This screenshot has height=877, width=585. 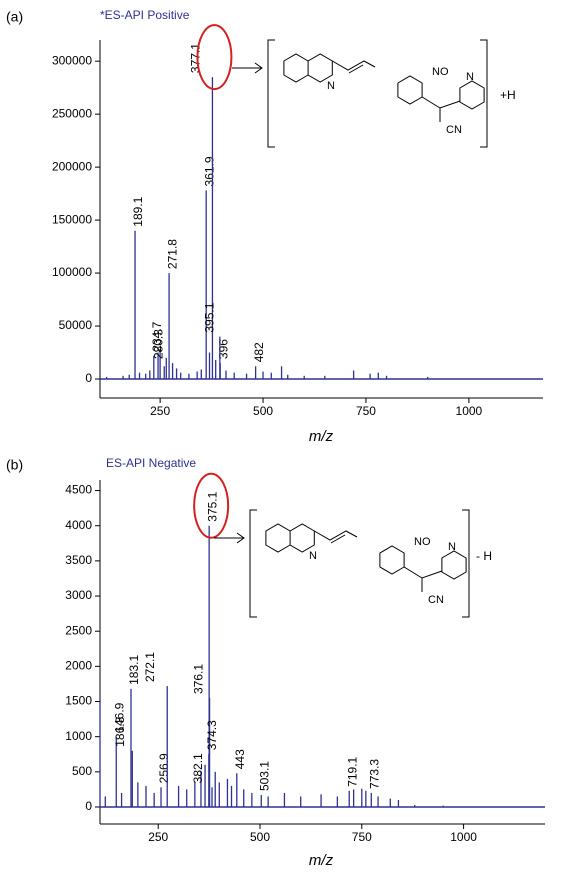 What do you see at coordinates (76, 325) in the screenshot?
I see `y-tick-label: 50000` at bounding box center [76, 325].